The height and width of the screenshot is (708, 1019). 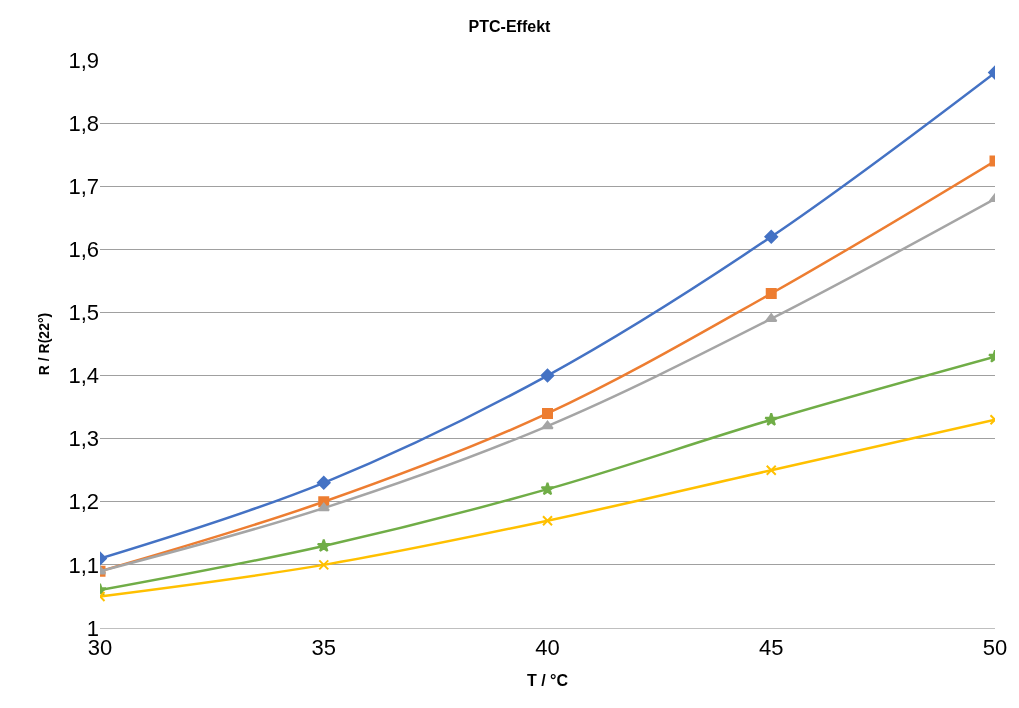 I want to click on y-tick-label: 1,9, so click(x=83, y=60).